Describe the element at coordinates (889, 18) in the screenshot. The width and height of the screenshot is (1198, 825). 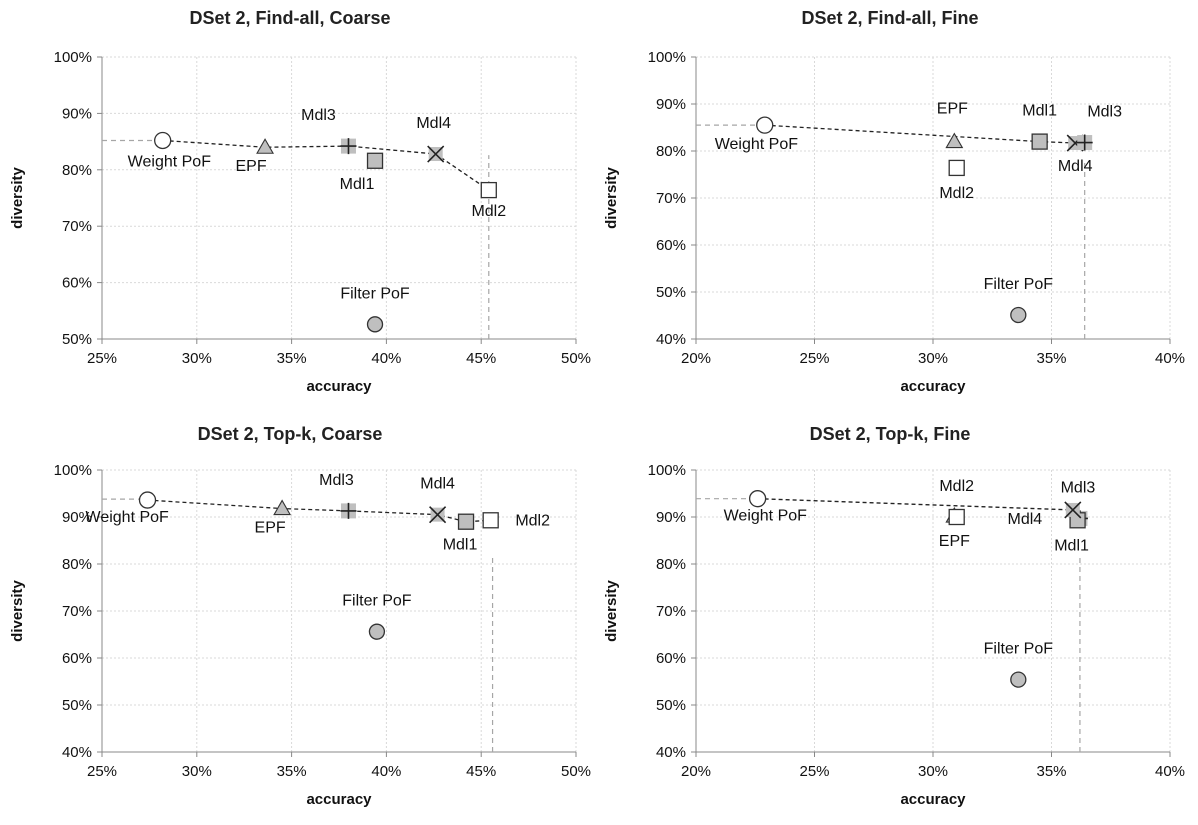
I see `chart-title: DSet 2, Find-all, Fine` at that location.